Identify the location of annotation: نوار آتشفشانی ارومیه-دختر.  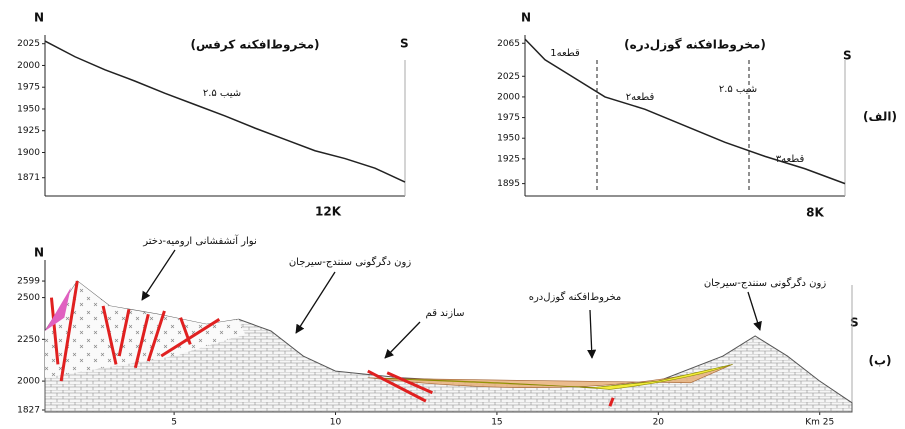
(199, 240).